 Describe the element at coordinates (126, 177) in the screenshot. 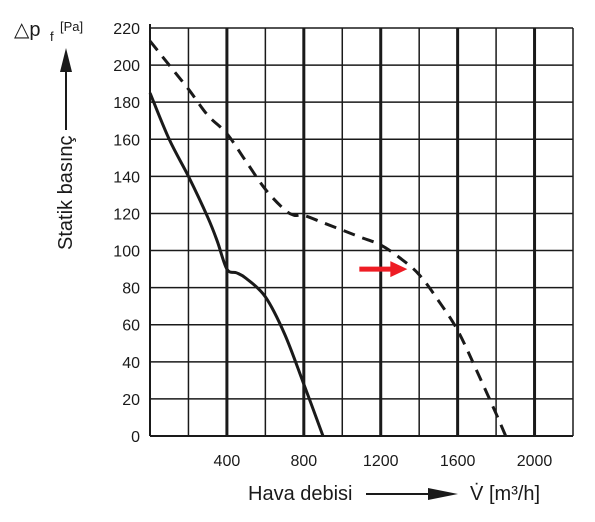

I see `y-tick-label: 140` at that location.